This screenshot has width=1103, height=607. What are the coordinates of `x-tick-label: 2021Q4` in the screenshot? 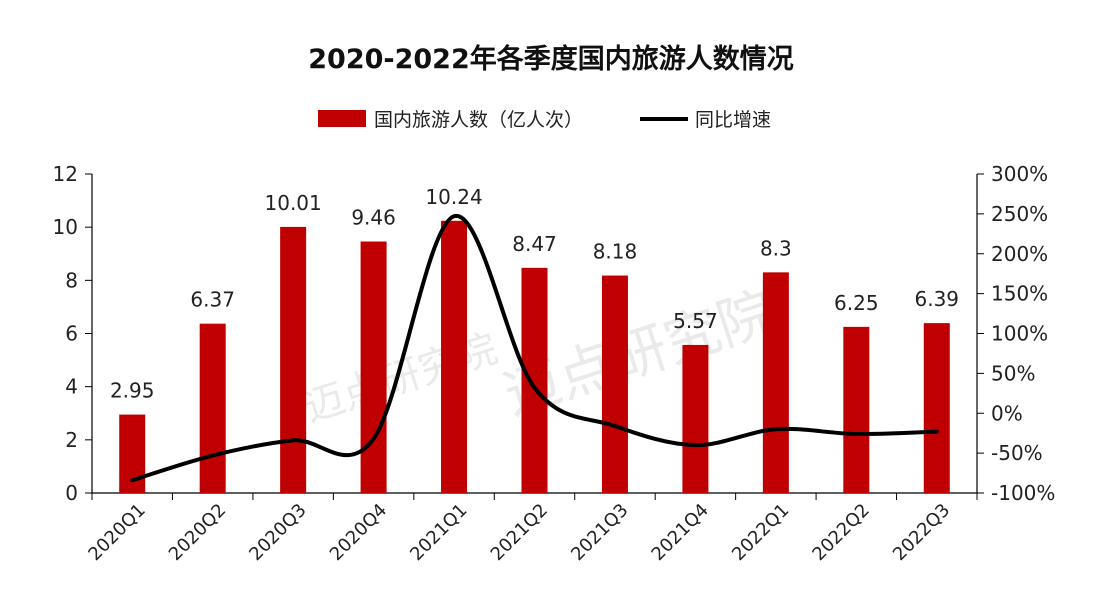 It's located at (680, 532).